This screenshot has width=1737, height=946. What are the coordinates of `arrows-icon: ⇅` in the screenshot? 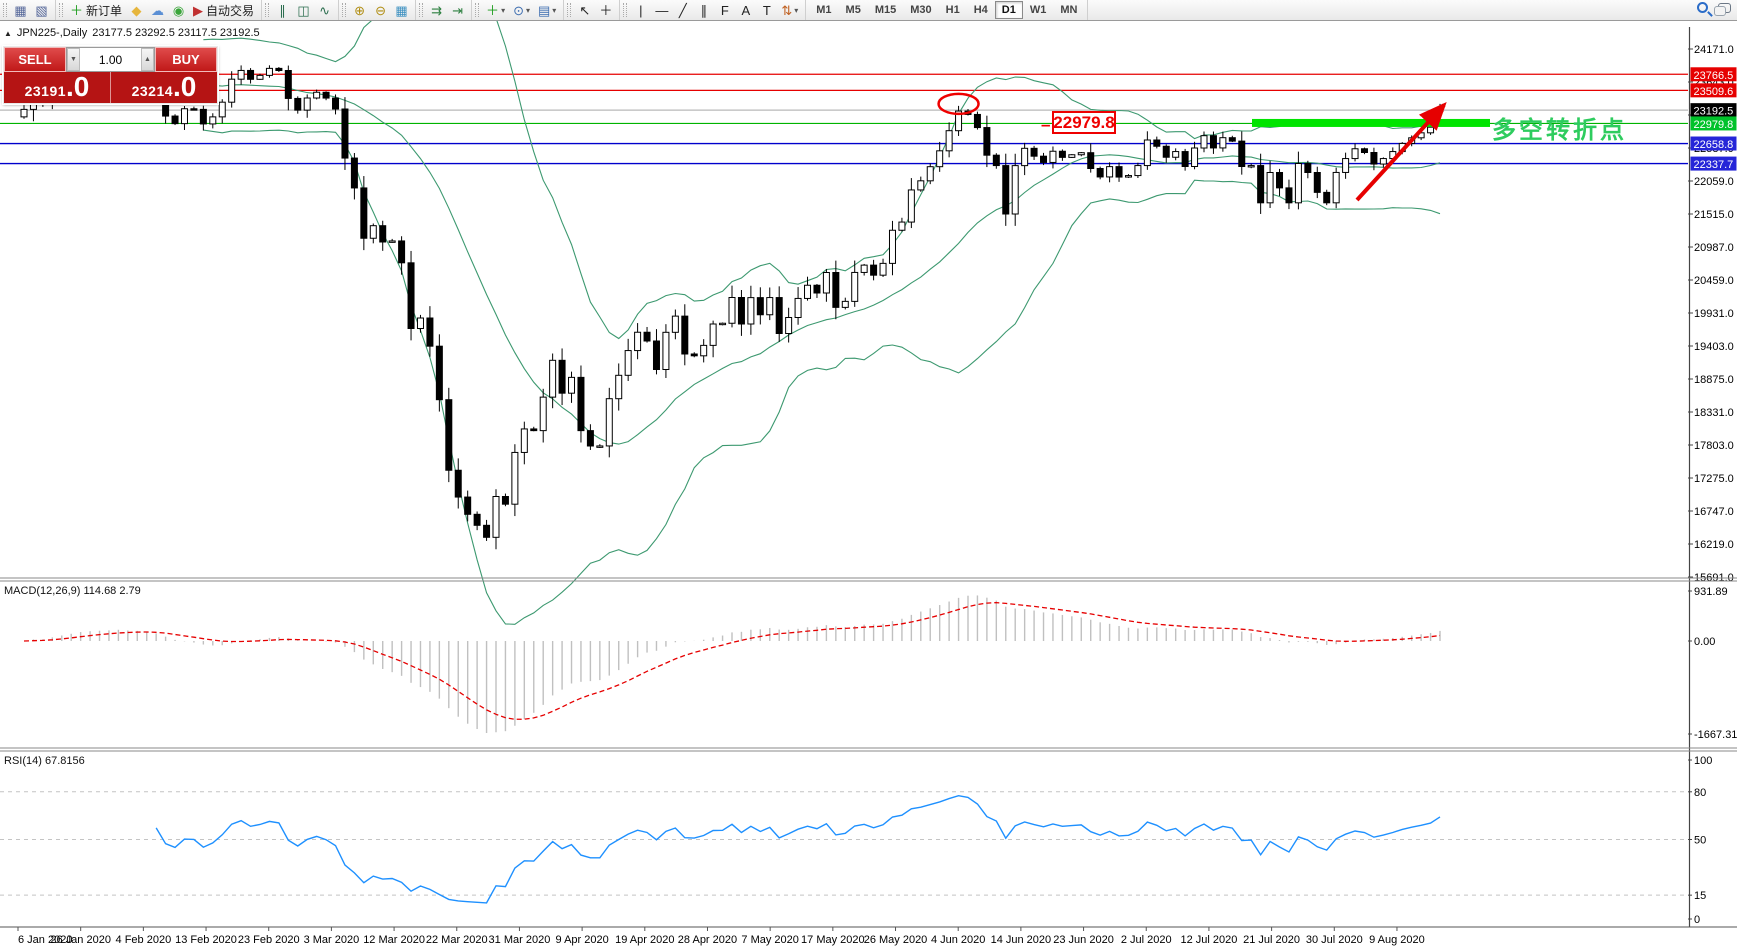 It's located at (787, 10).